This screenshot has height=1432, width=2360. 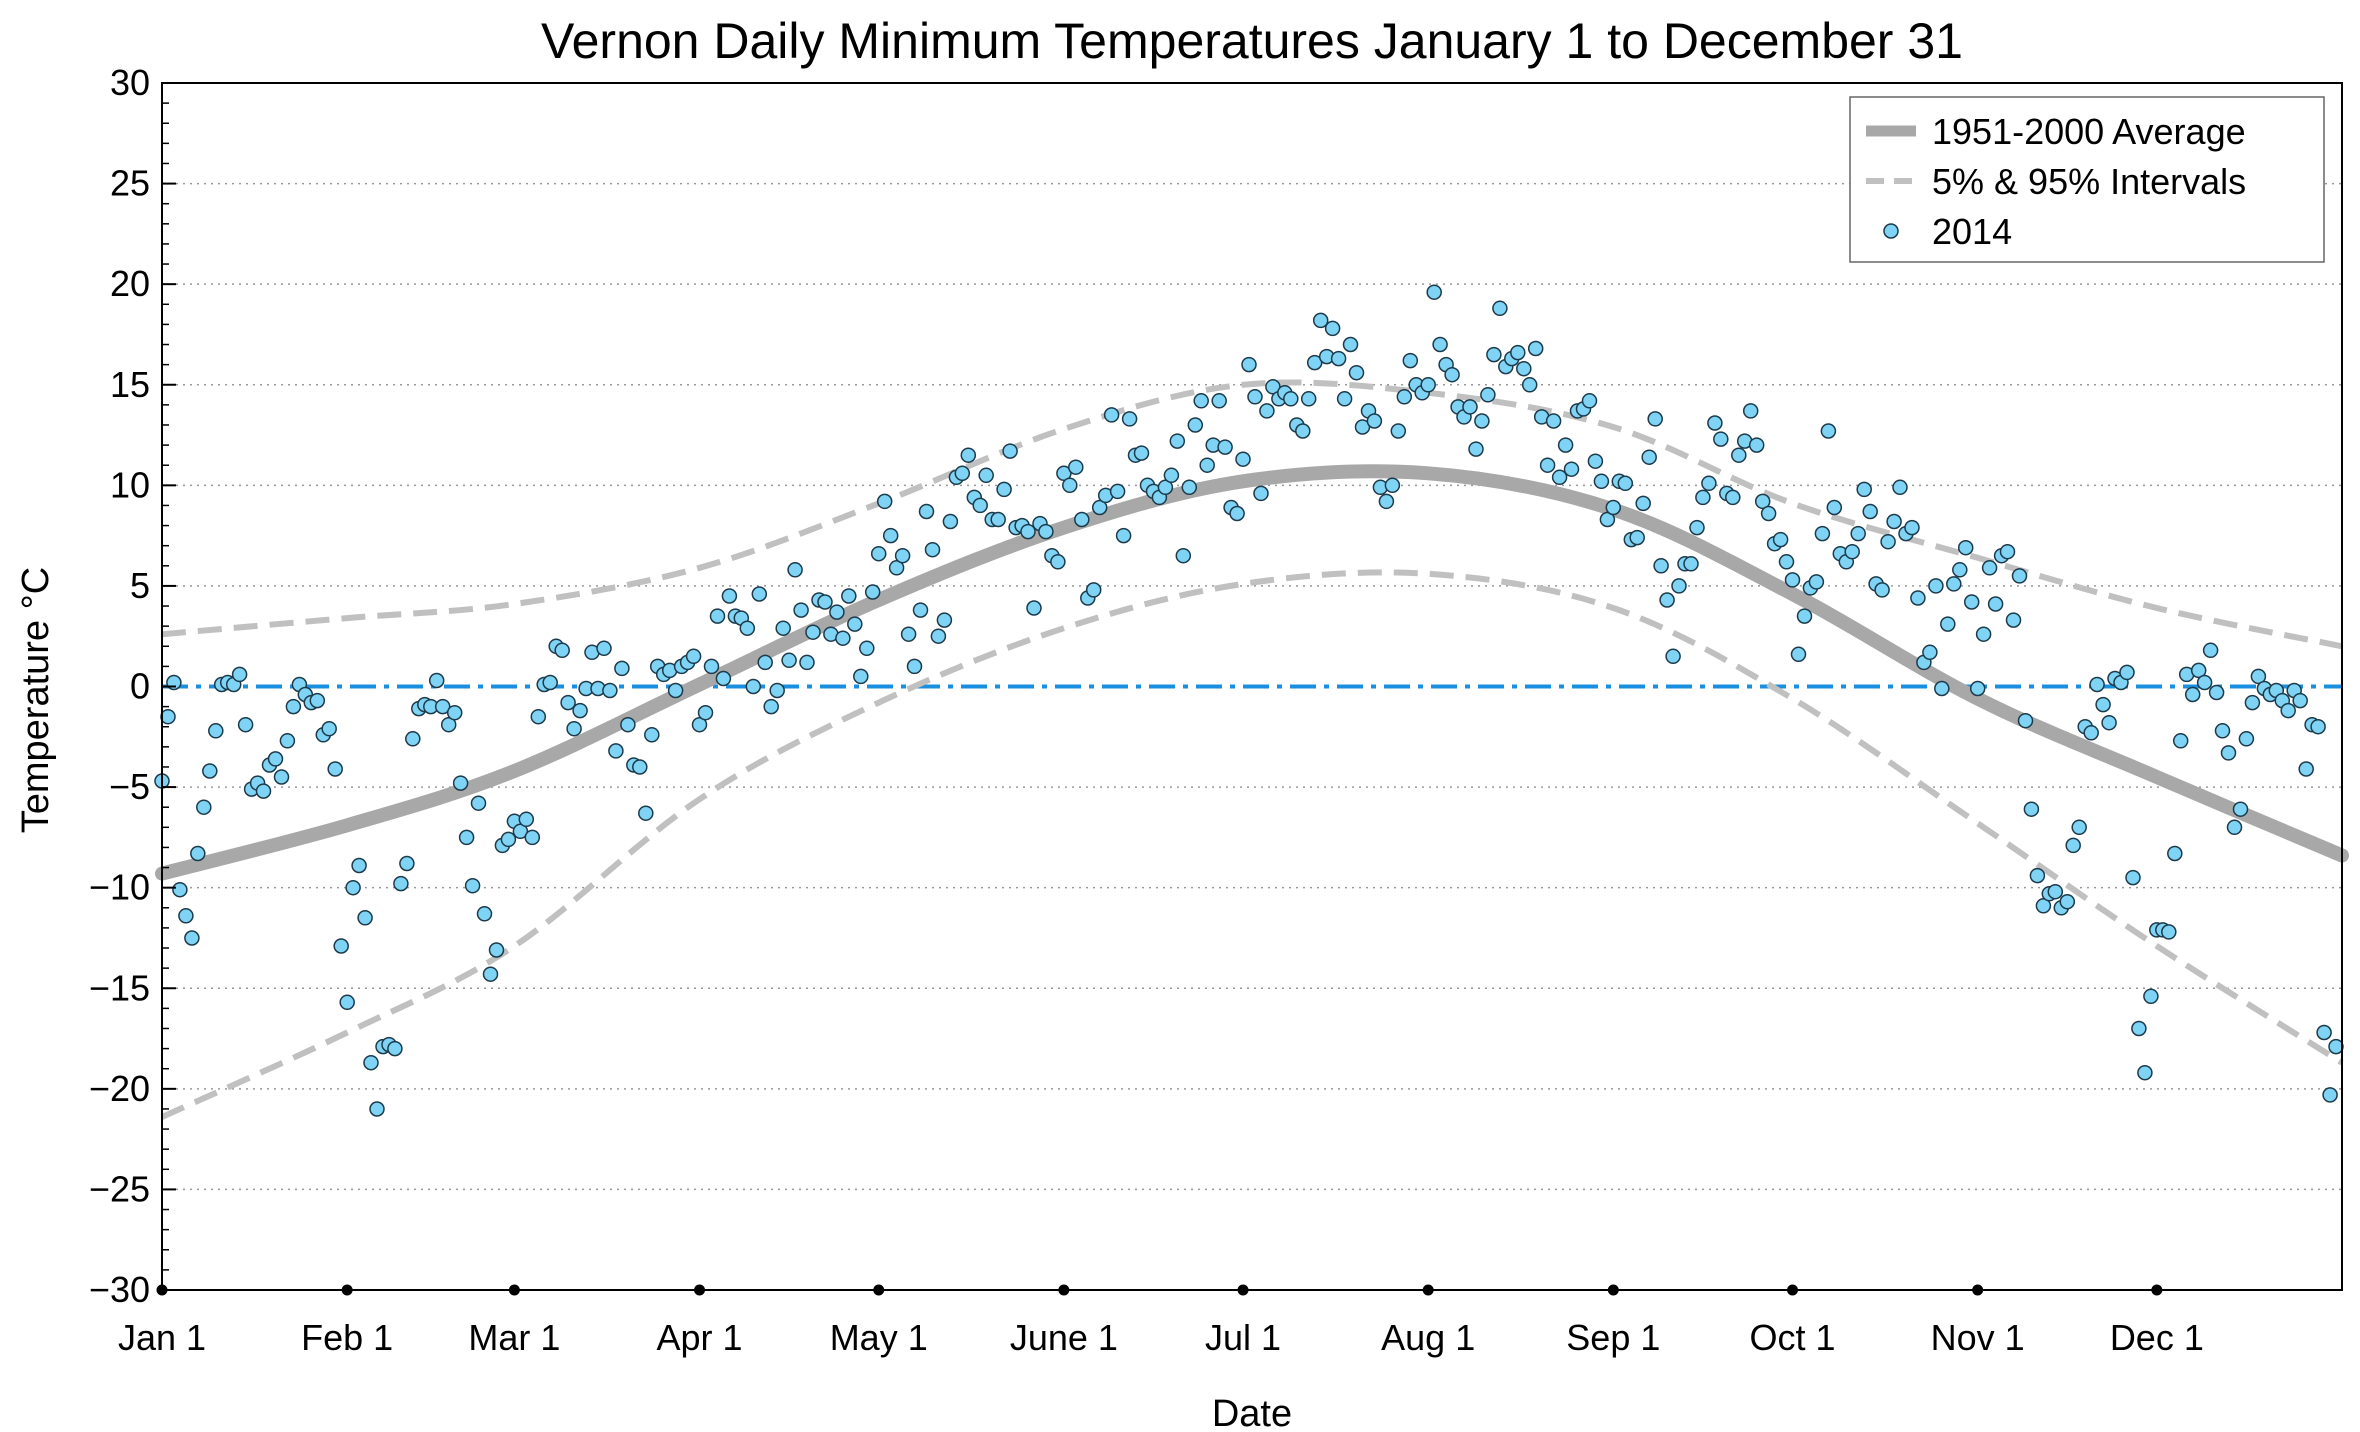 I want to click on legend-2014-swatch, so click(x=1891, y=231).